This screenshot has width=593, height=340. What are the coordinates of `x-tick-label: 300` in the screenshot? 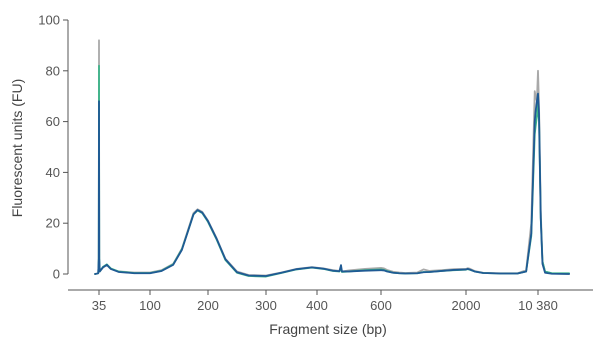 It's located at (266, 305).